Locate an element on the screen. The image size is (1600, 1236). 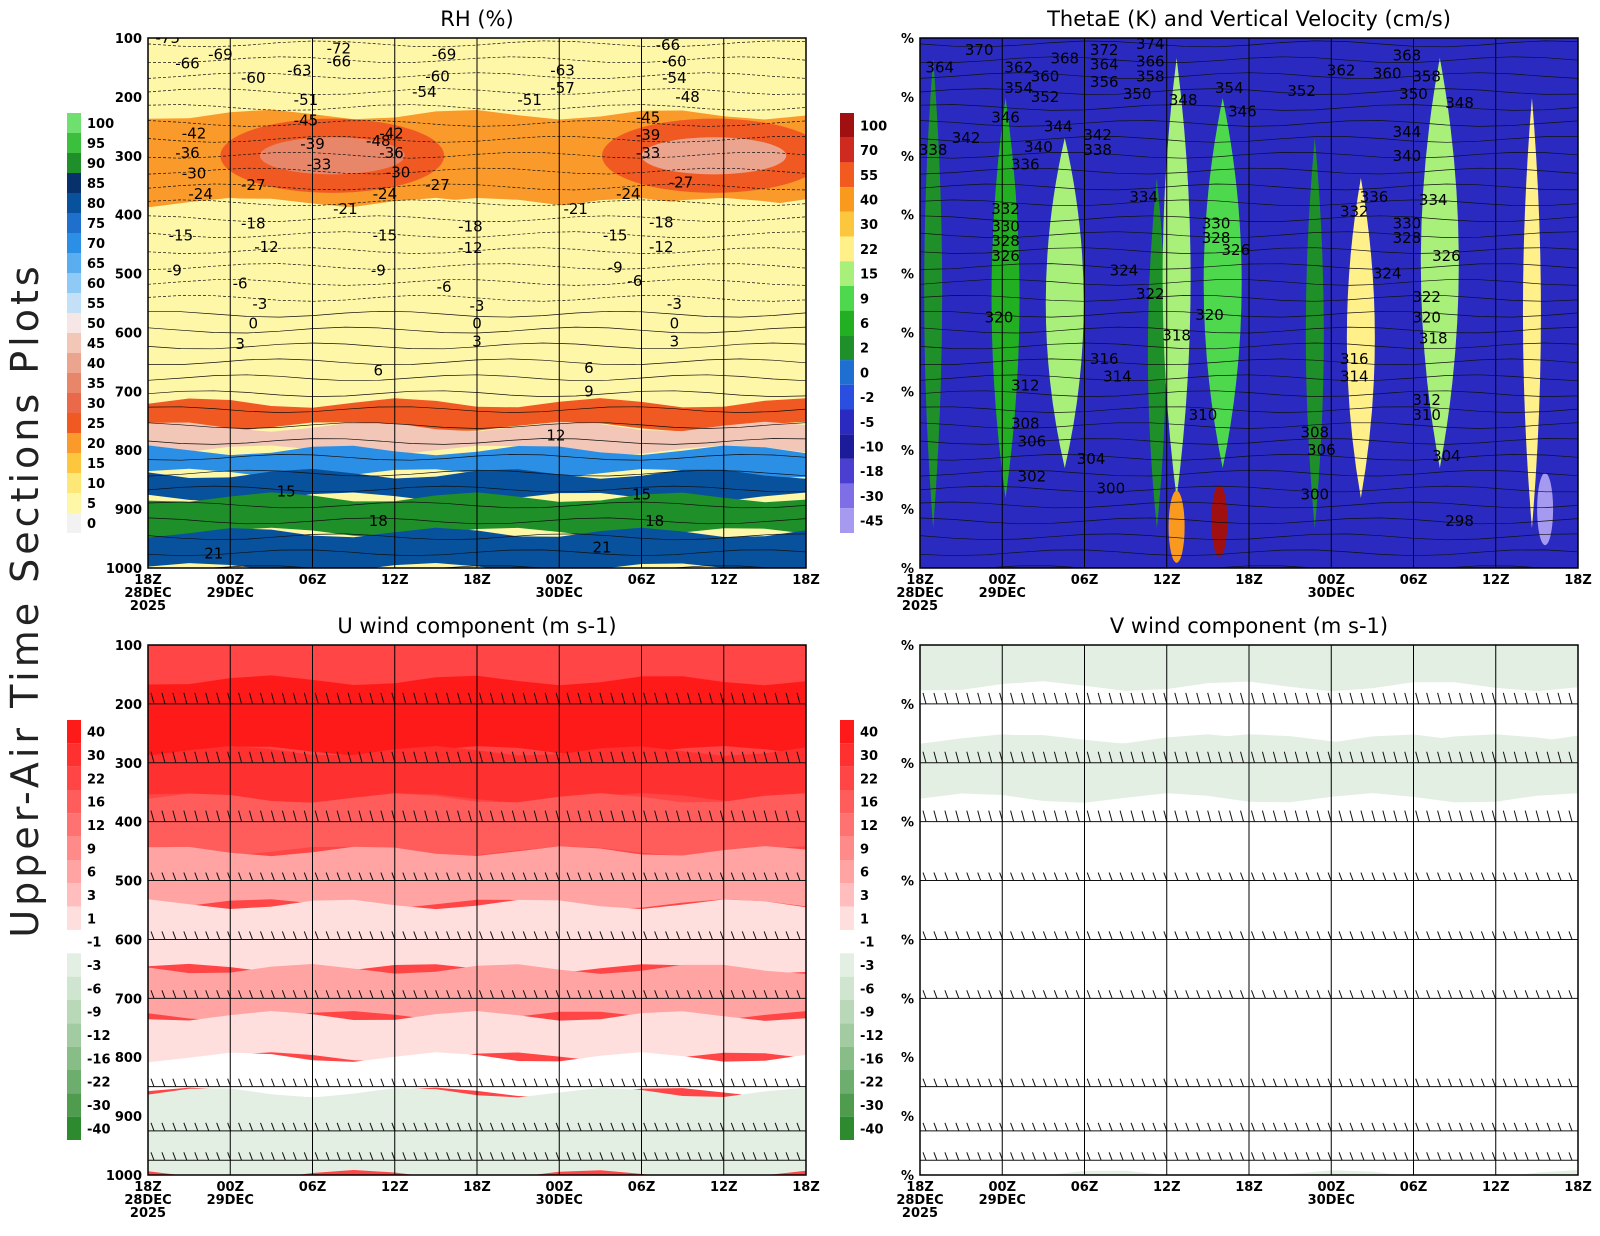
colorbar-label: 90 is located at coordinates (96, 164).